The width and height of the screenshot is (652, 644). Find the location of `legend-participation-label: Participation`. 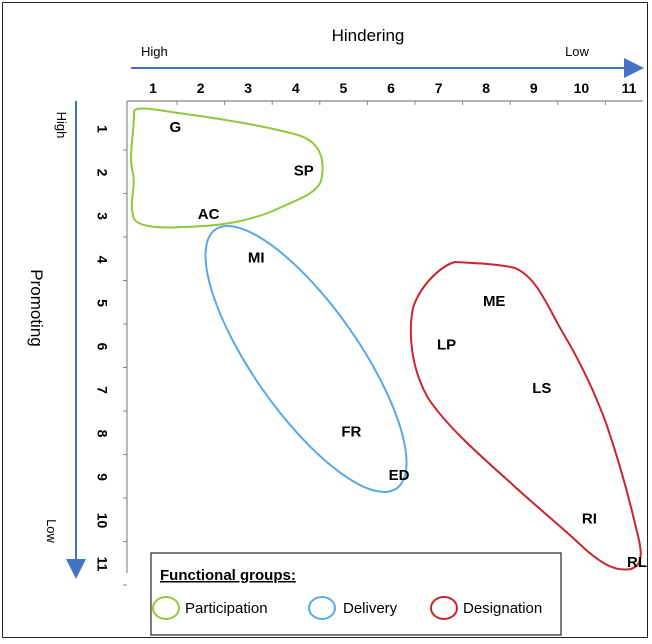

legend-participation-label: Participation is located at coordinates (226, 608).